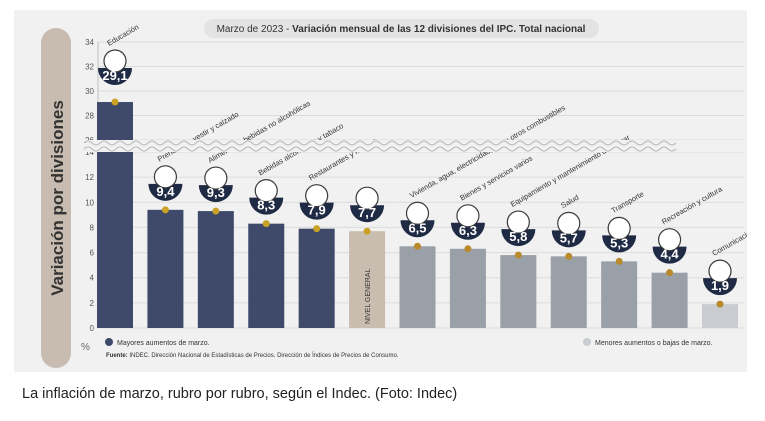  Describe the element at coordinates (92, 303) in the screenshot. I see `y-tick-label: 2` at that location.